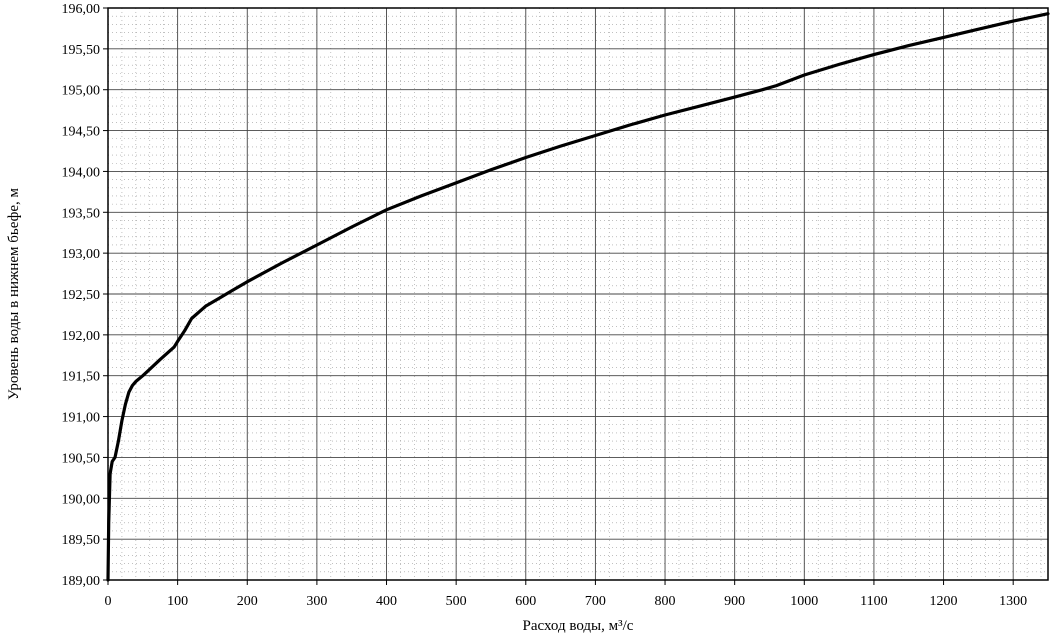  What do you see at coordinates (81, 254) in the screenshot?
I see `y-tick-label: 193,00` at bounding box center [81, 254].